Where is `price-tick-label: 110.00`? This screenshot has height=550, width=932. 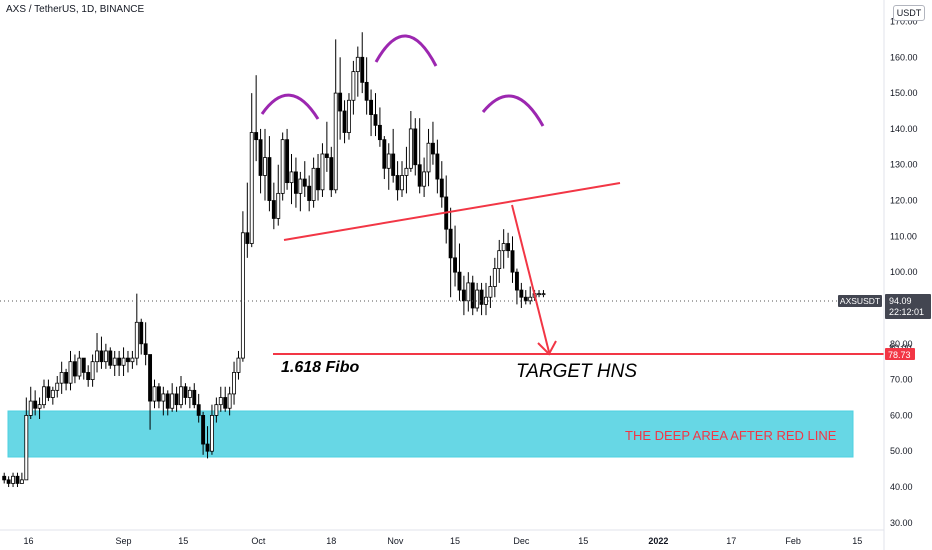
price-tick-label: 110.00 is located at coordinates (903, 236).